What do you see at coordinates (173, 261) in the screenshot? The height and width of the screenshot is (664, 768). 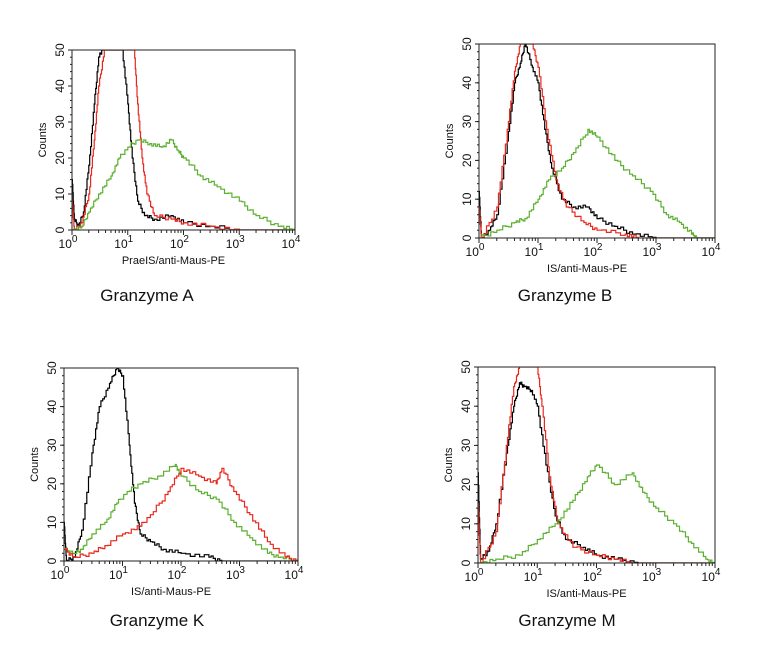 I see `x-axis-label: PraeIS/anti-Maus-PE` at bounding box center [173, 261].